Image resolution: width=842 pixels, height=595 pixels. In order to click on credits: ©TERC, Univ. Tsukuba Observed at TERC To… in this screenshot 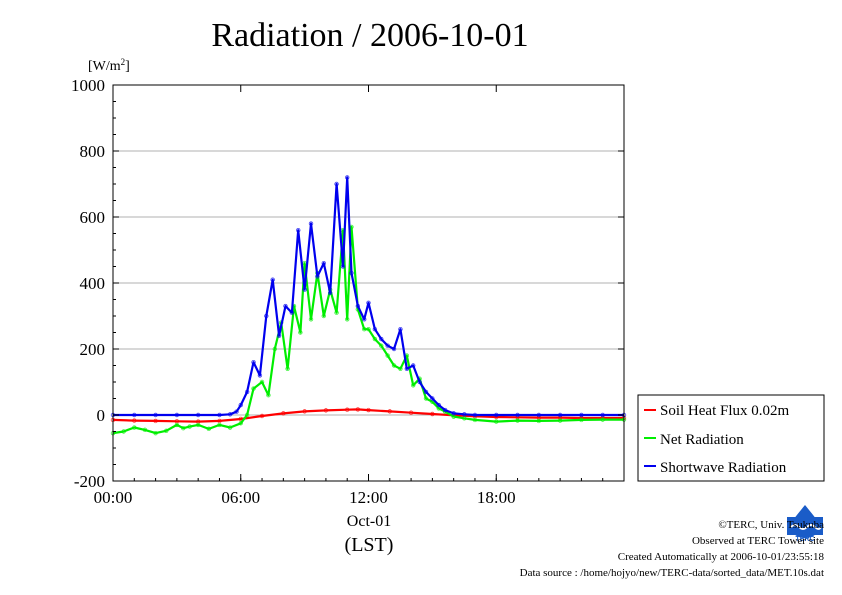, I will do `click(672, 551)`.